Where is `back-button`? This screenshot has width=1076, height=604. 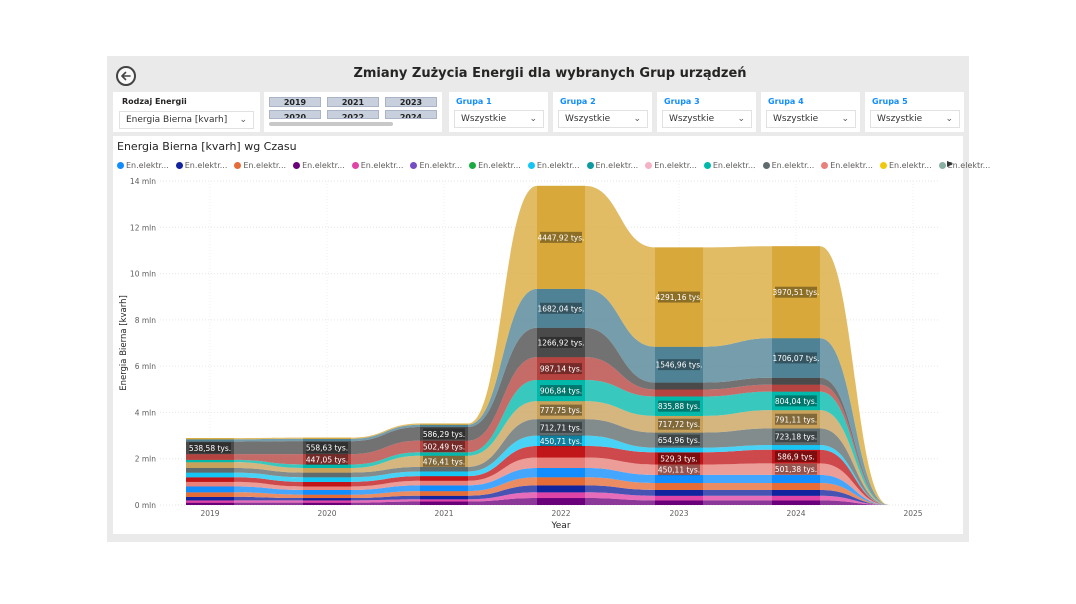
back-button is located at coordinates (126, 76).